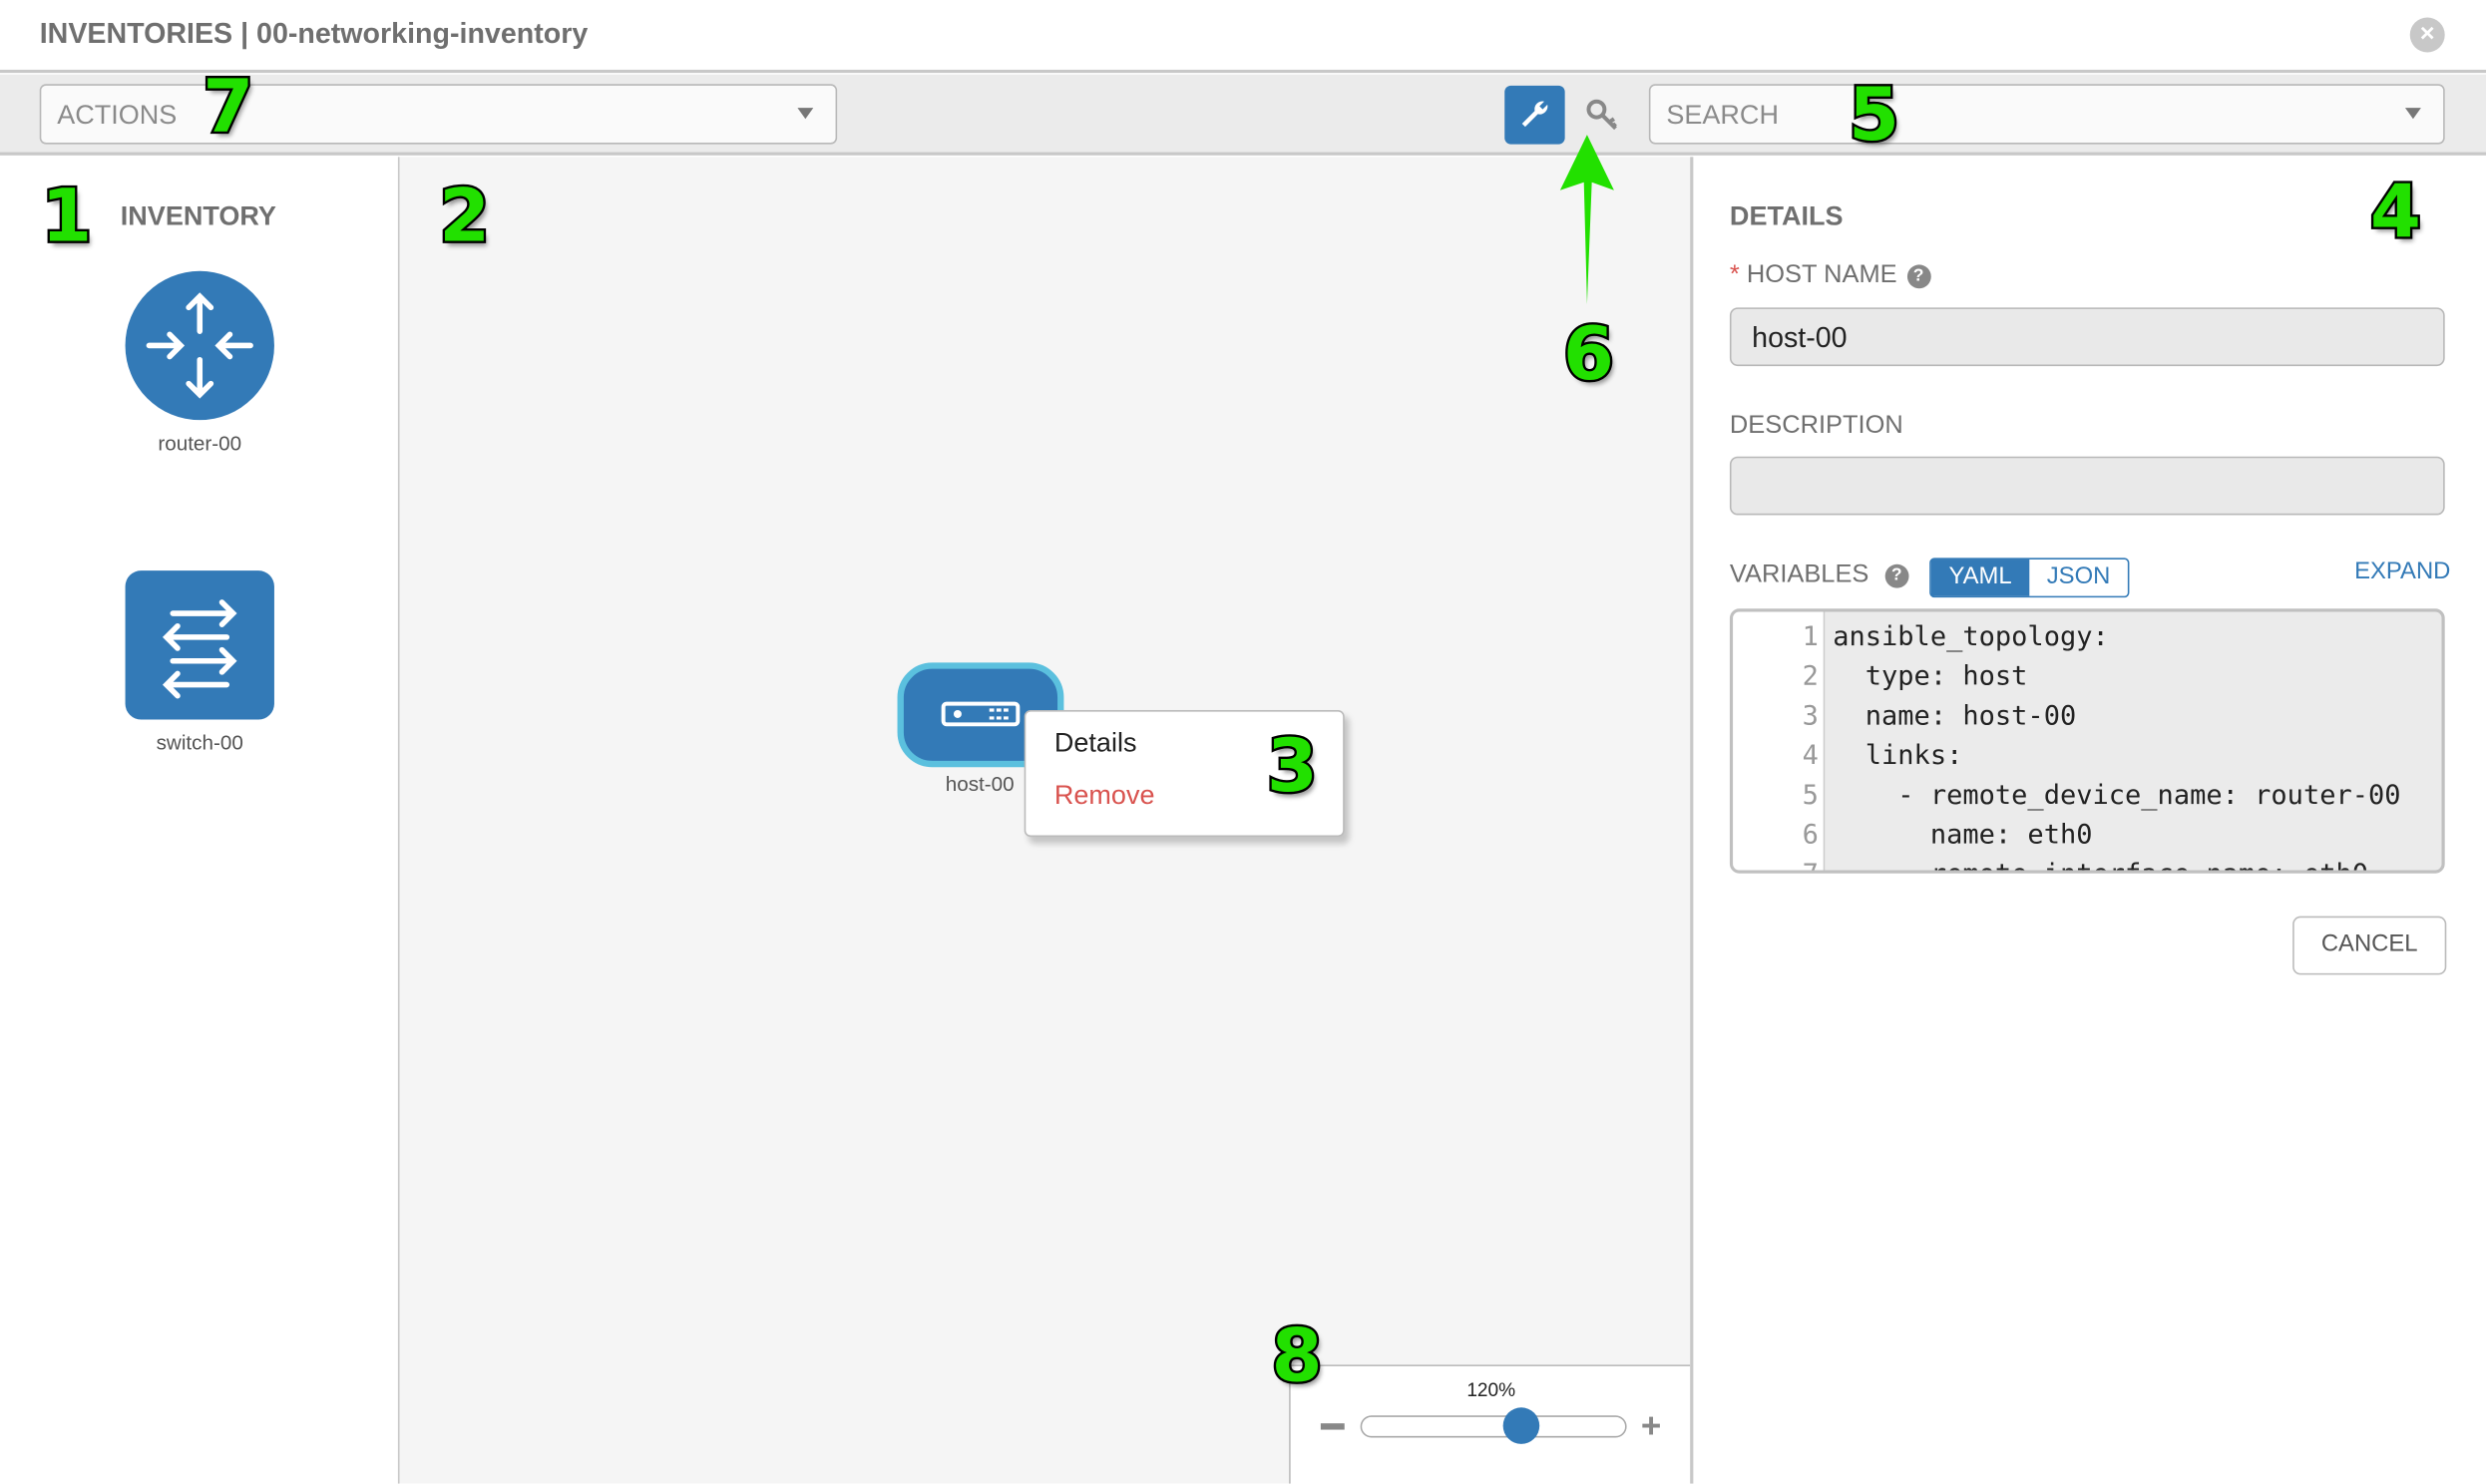 The width and height of the screenshot is (2486, 1484). Describe the element at coordinates (1292, 765) in the screenshot. I see `annotation-3: 3` at that location.